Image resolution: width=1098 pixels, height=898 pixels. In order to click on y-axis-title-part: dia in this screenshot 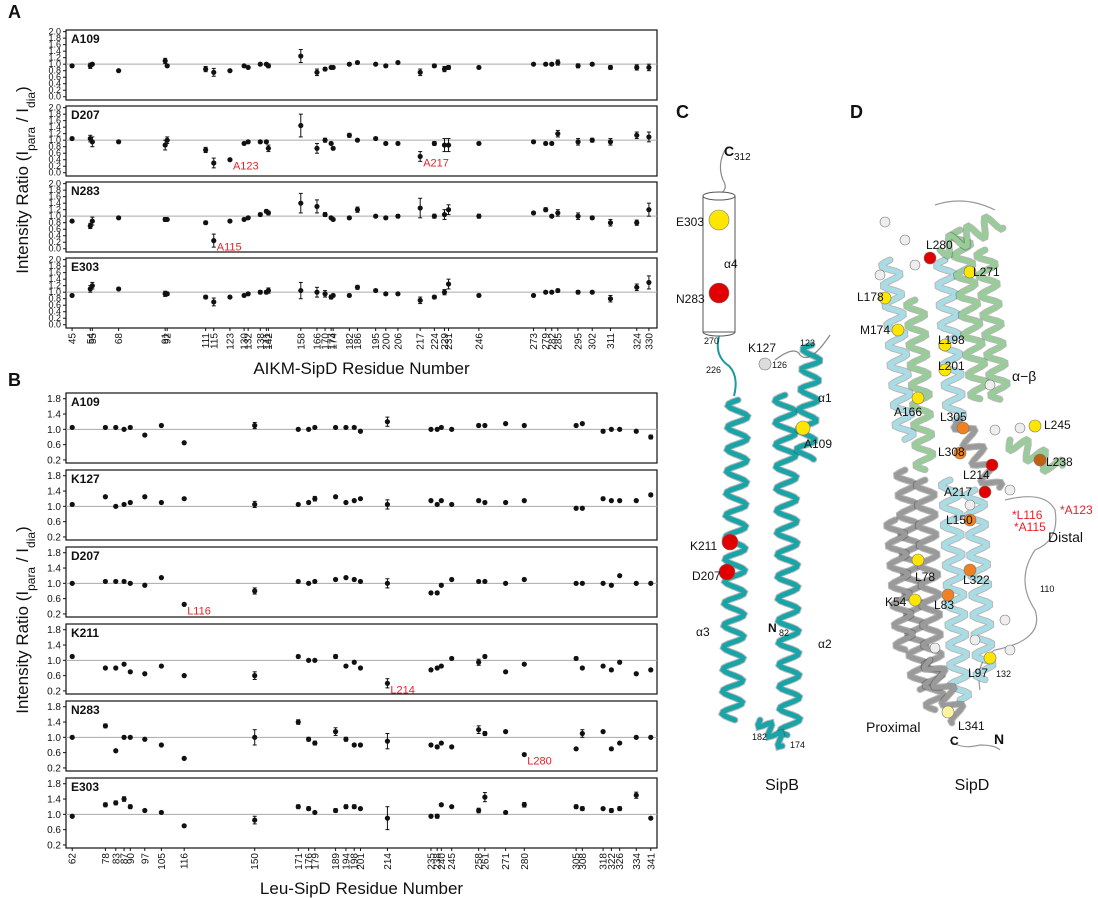, I will do `click(31, 540)`.